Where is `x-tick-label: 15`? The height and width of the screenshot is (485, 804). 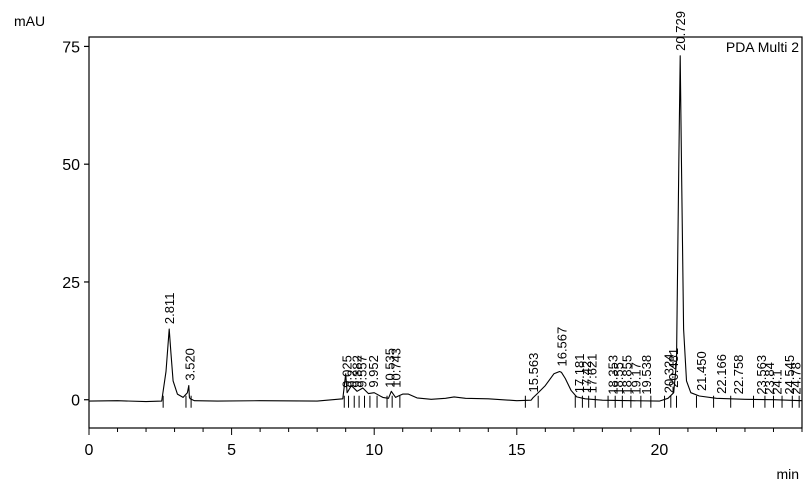 x-tick-label: 15 is located at coordinates (517, 450).